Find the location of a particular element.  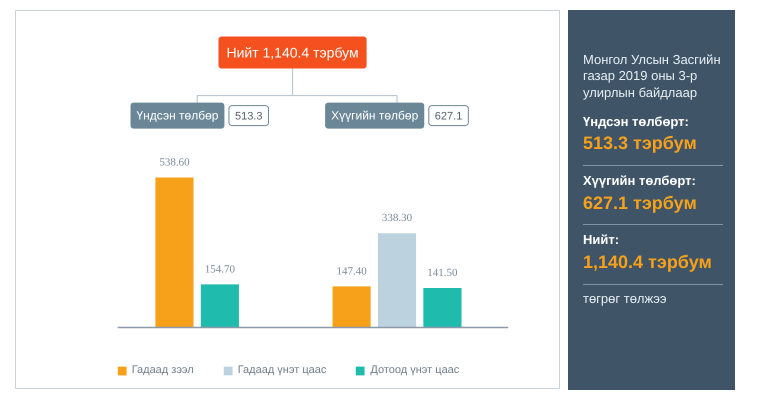

text: 627.1 тэрбум is located at coordinates (653, 208).